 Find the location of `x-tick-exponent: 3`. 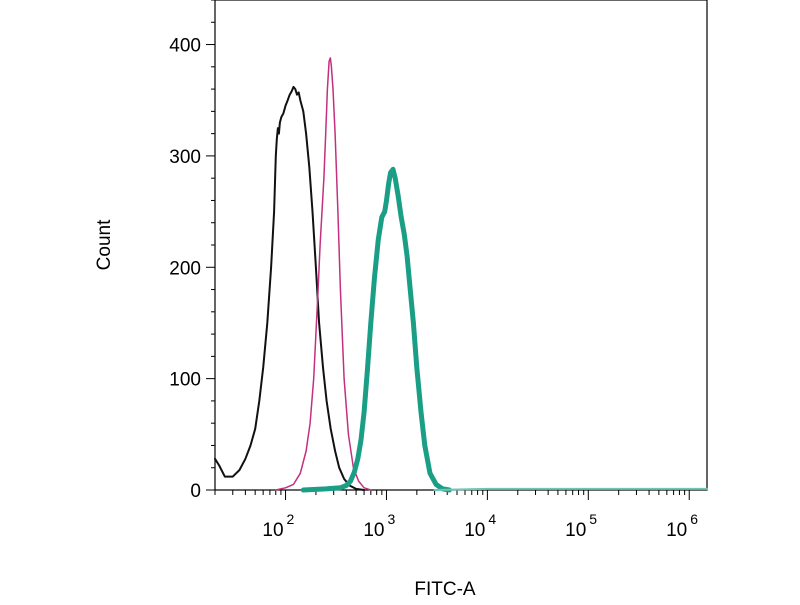

x-tick-exponent: 3 is located at coordinates (391, 519).